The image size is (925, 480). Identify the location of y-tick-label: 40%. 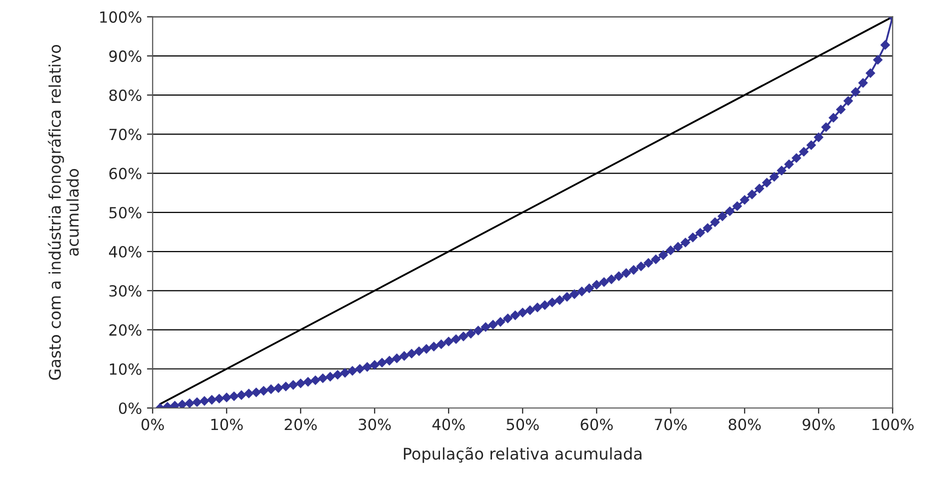
(125, 252).